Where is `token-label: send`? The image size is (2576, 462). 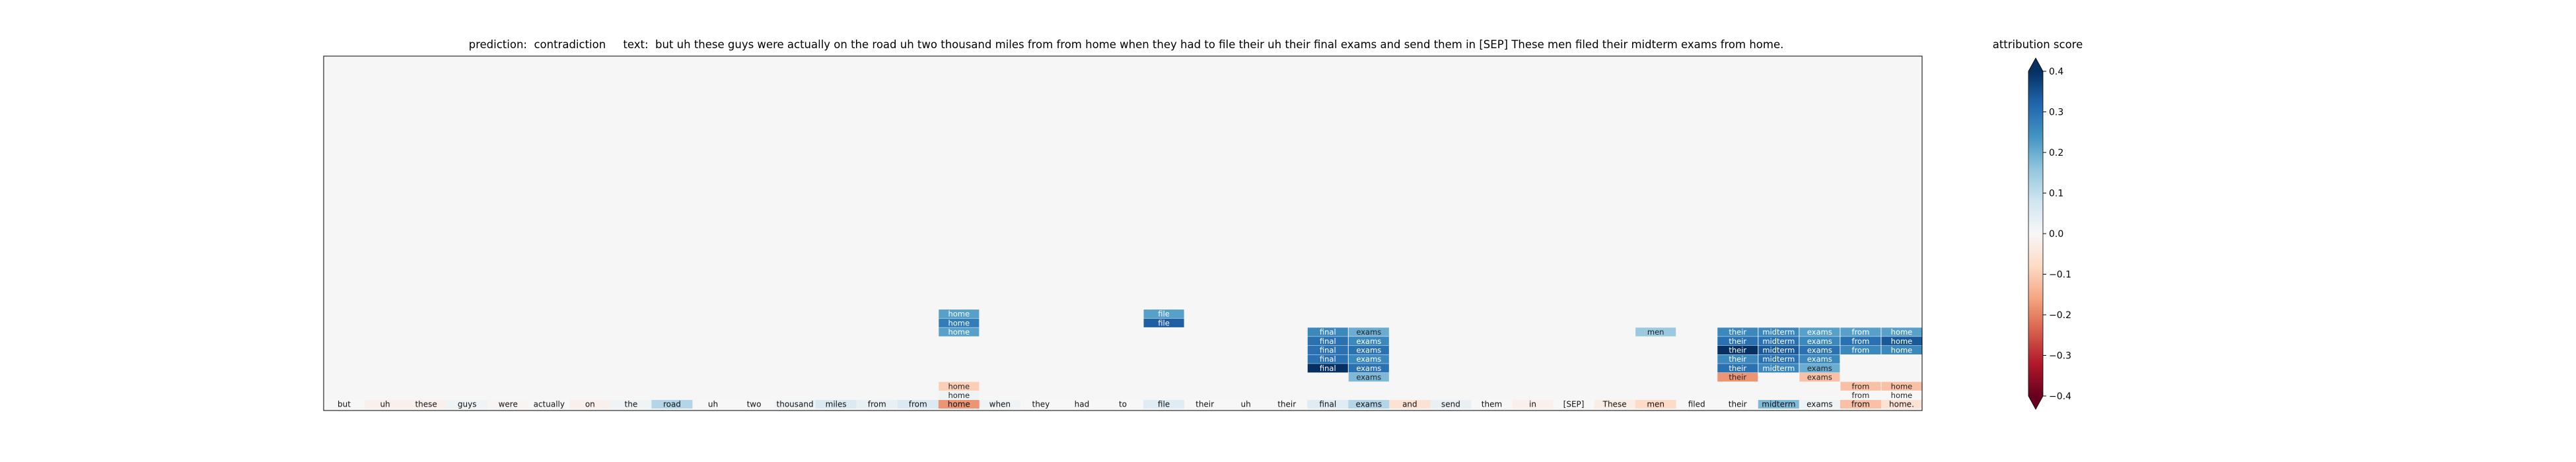
token-label: send is located at coordinates (1450, 404).